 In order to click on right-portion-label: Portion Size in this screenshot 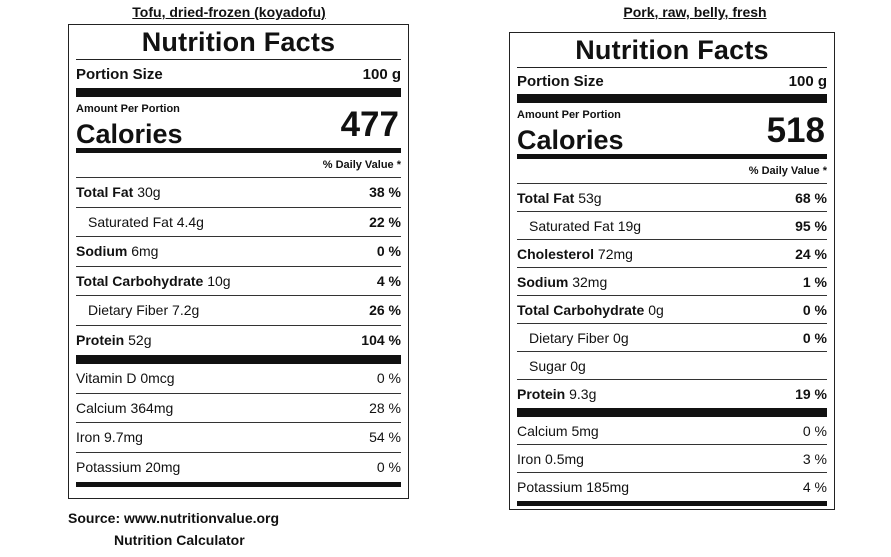, I will do `click(560, 81)`.